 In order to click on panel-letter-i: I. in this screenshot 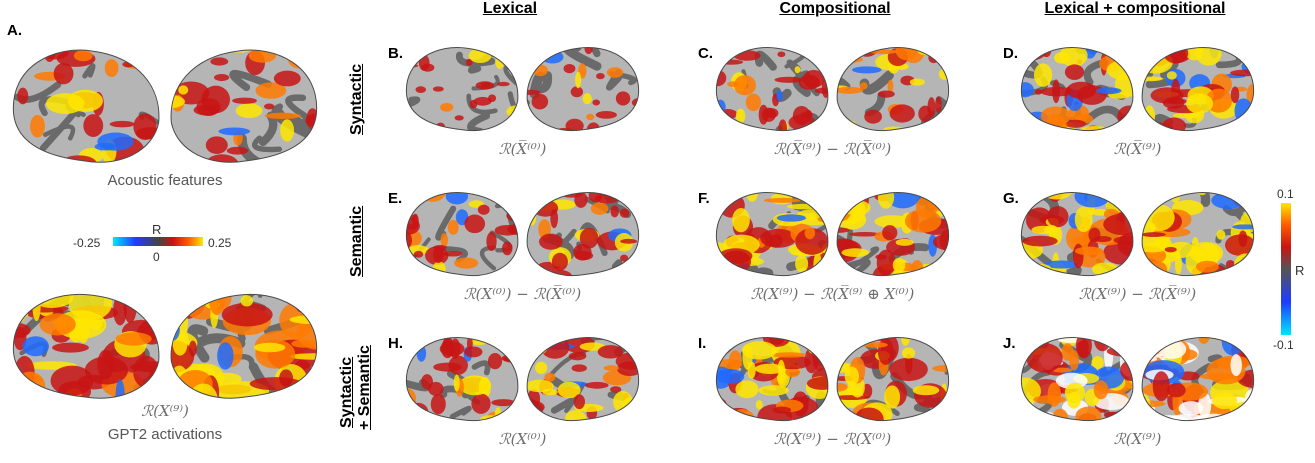, I will do `click(702, 343)`.